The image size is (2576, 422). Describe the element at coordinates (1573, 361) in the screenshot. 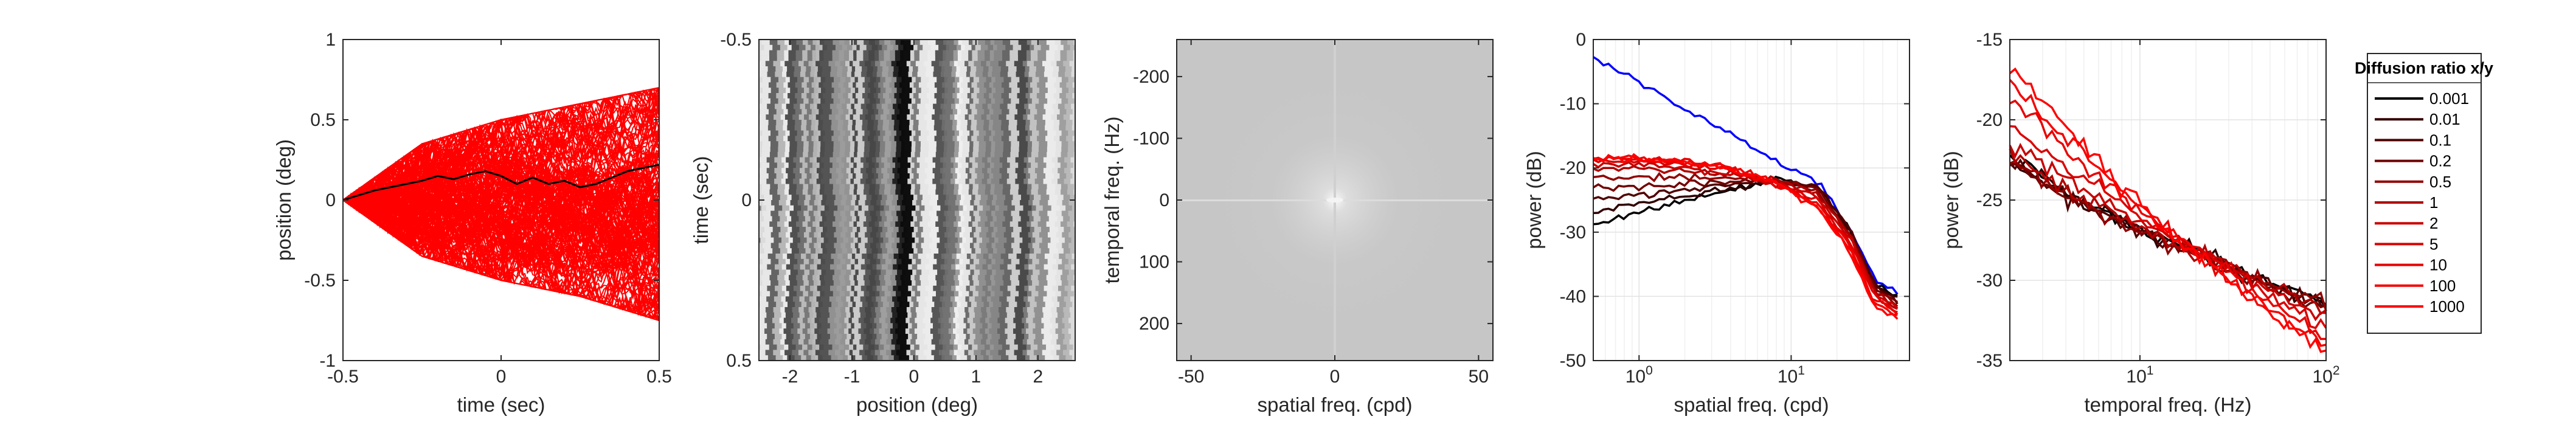

I see `y-tick-label: -50` at that location.